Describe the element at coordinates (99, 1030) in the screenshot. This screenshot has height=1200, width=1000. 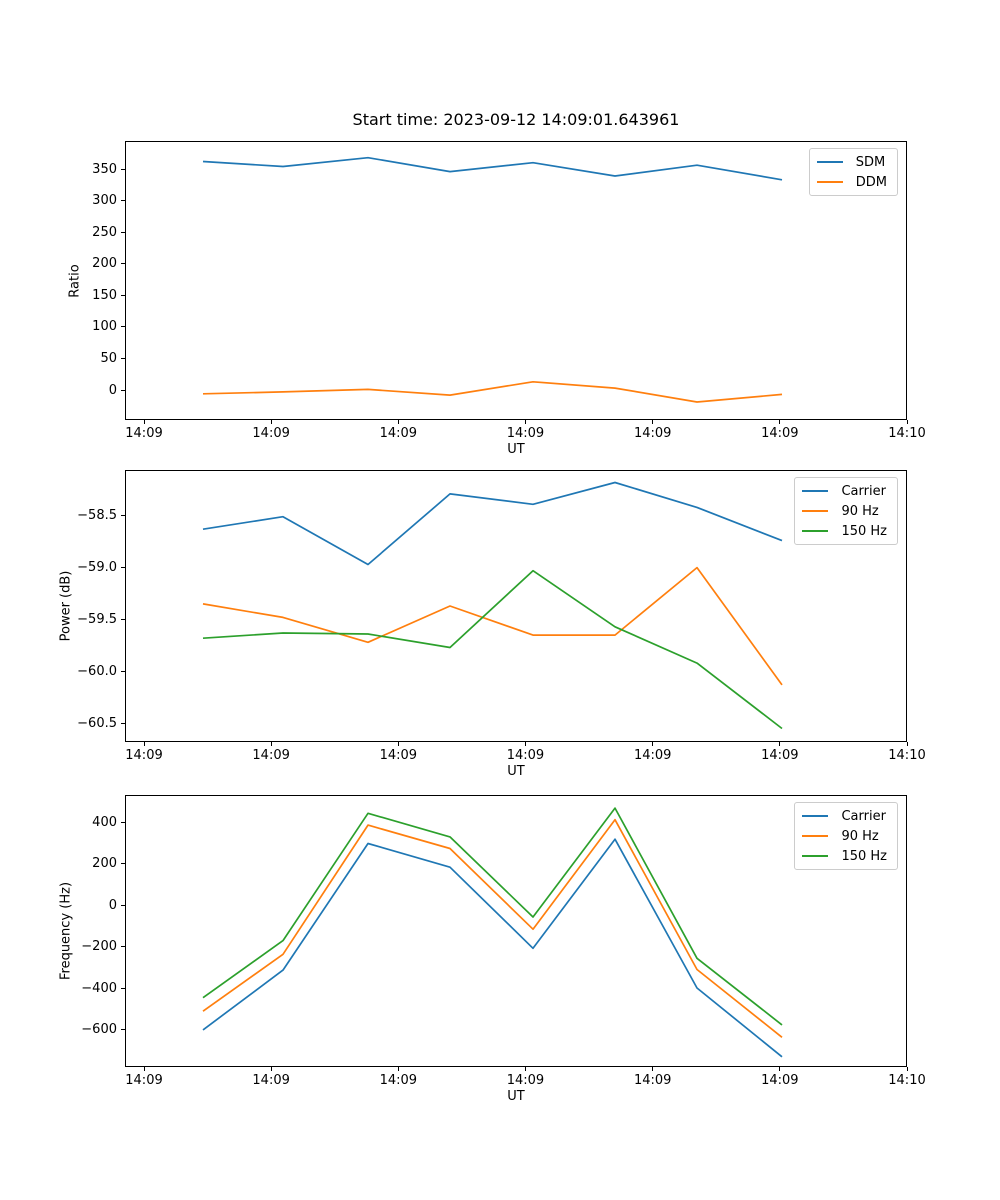
I see `y-tick-label: −600` at that location.